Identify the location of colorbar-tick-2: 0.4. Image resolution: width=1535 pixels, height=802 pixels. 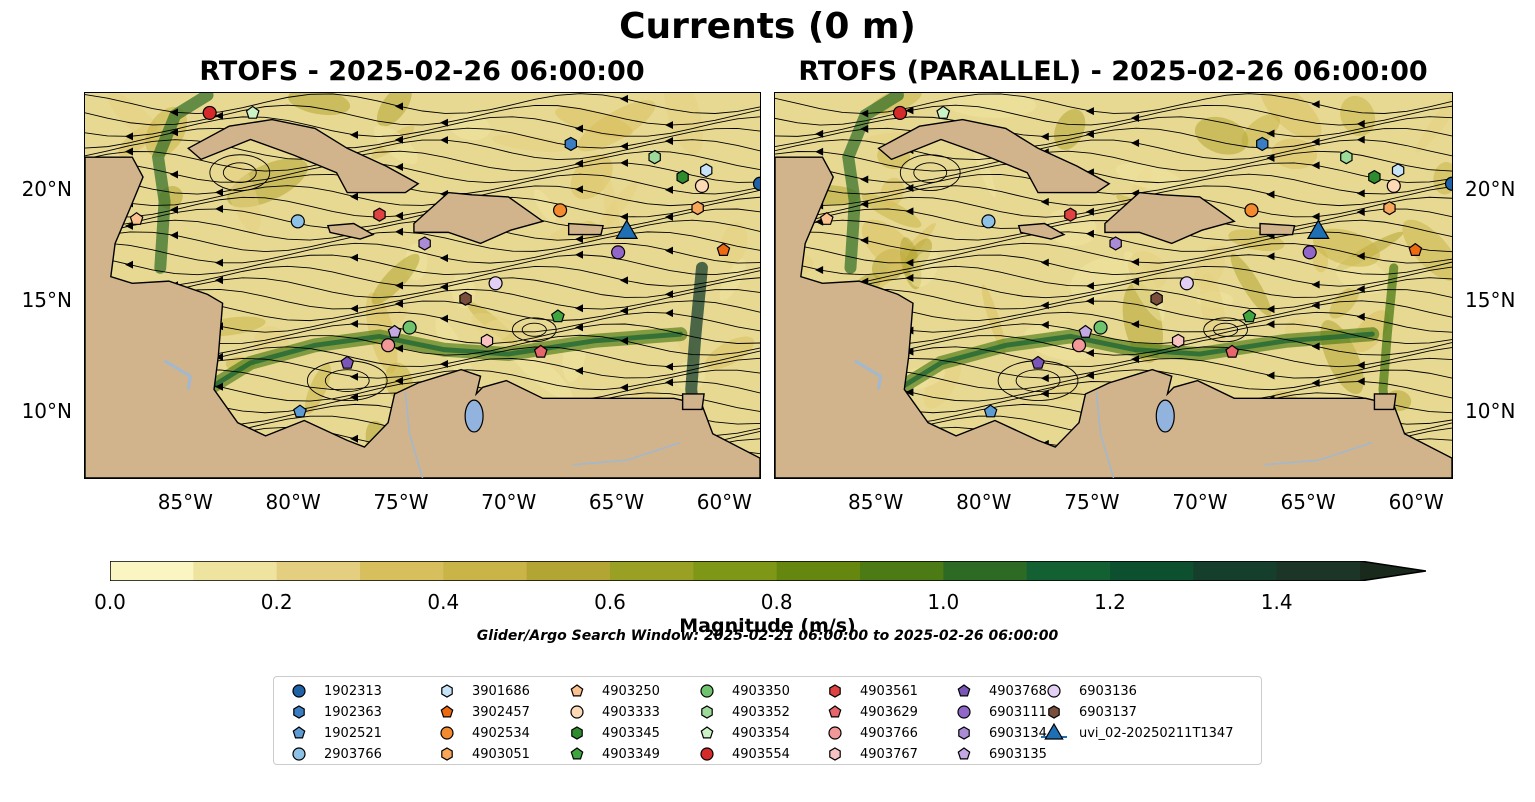
(443, 602).